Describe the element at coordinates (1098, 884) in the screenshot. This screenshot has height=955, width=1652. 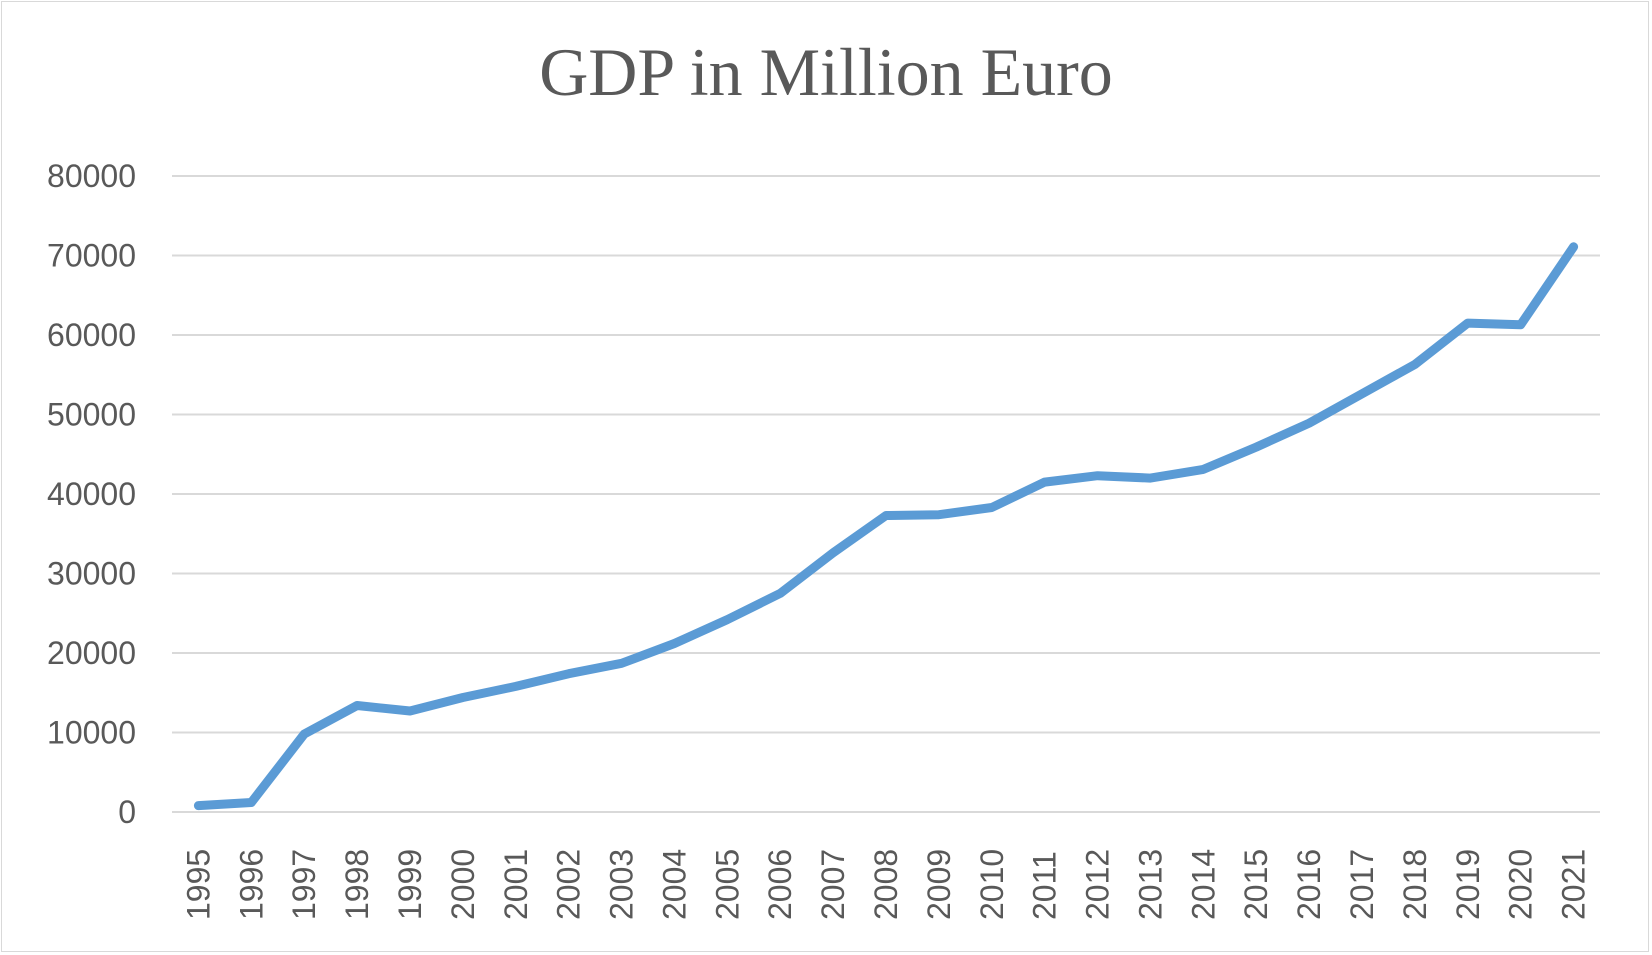
I see `x-tick-label: 2012` at that location.